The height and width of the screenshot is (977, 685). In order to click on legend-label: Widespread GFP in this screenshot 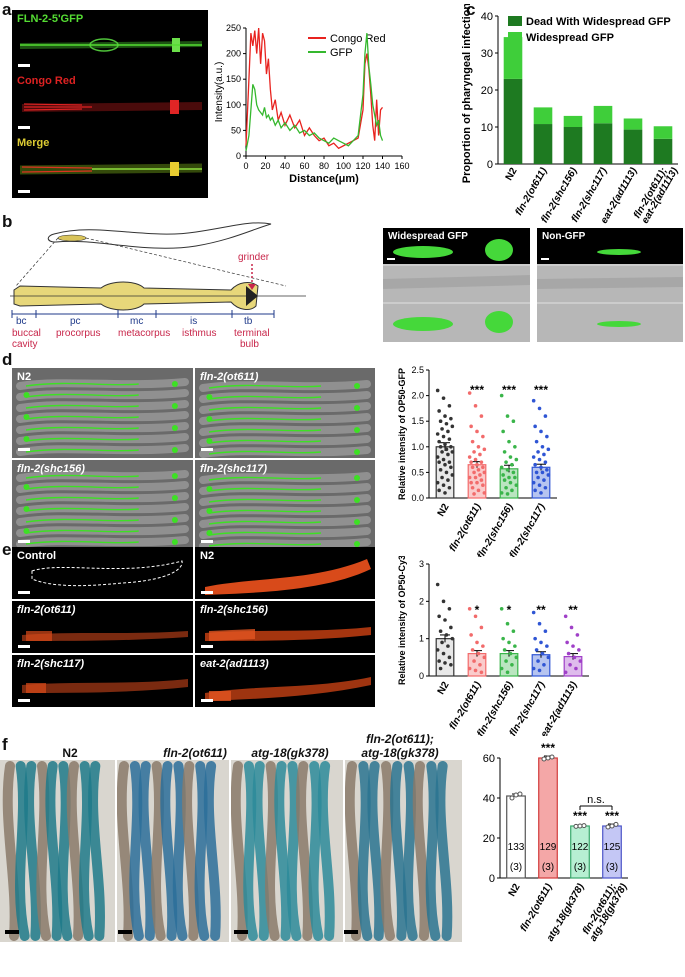, I will do `click(570, 38)`.